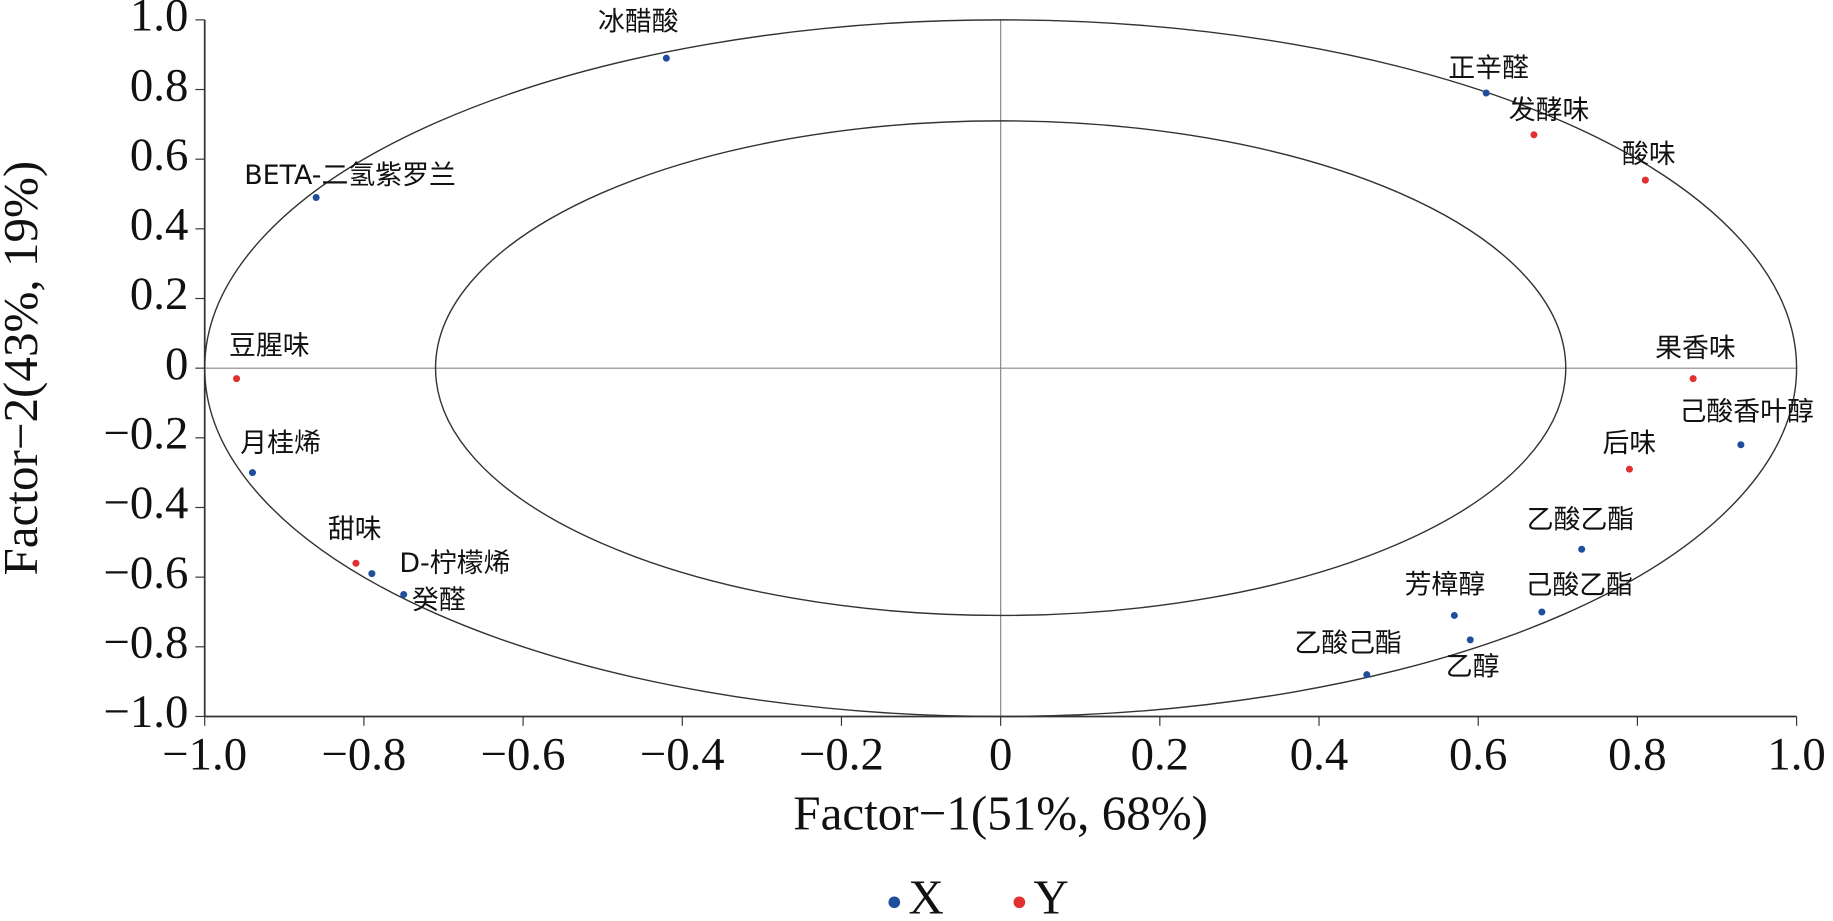 This screenshot has width=1833, height=921. What do you see at coordinates (1473, 666) in the screenshot?
I see `point-label: 乙醇` at bounding box center [1473, 666].